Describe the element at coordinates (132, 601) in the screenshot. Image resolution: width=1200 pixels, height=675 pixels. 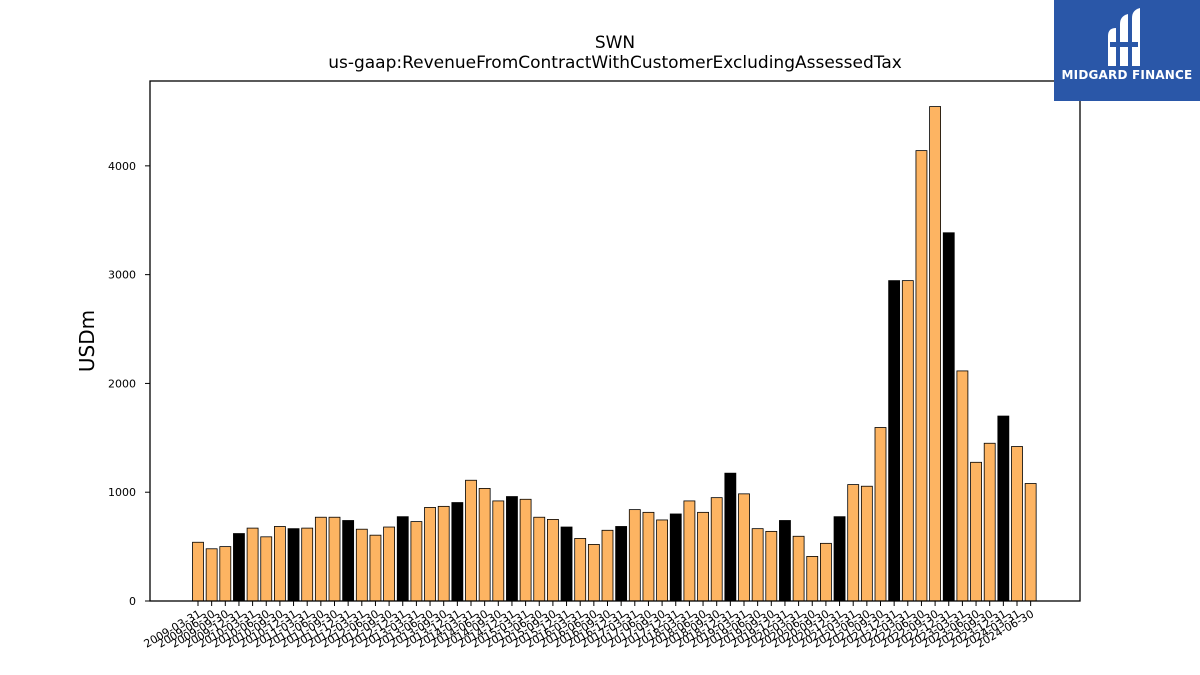
I see `y-tick-label: 0` at that location.